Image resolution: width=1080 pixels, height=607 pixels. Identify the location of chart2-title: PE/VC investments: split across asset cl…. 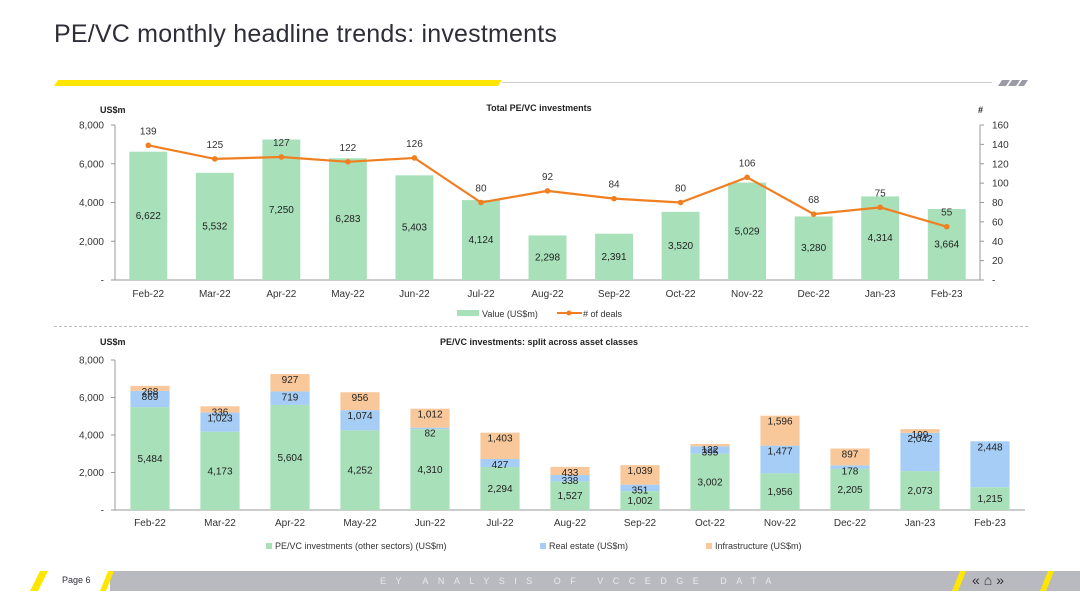
(539, 342).